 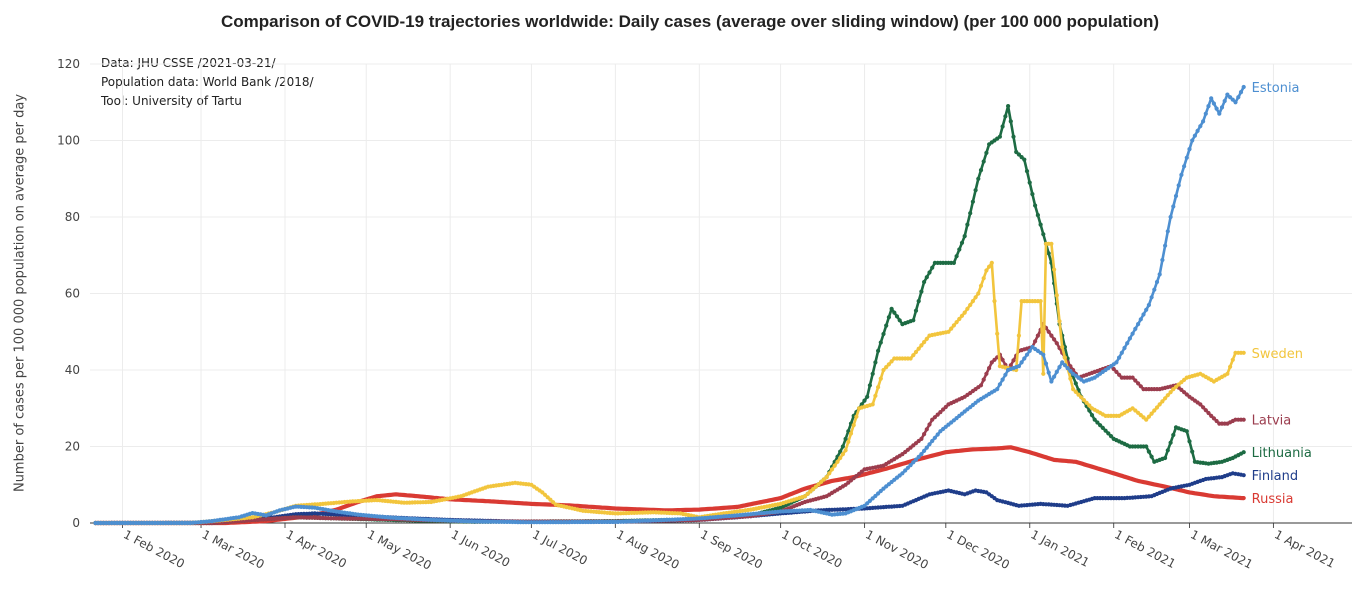 What do you see at coordinates (233, 549) in the screenshot?
I see `x-tick-label: 1 Mar 2020` at bounding box center [233, 549].